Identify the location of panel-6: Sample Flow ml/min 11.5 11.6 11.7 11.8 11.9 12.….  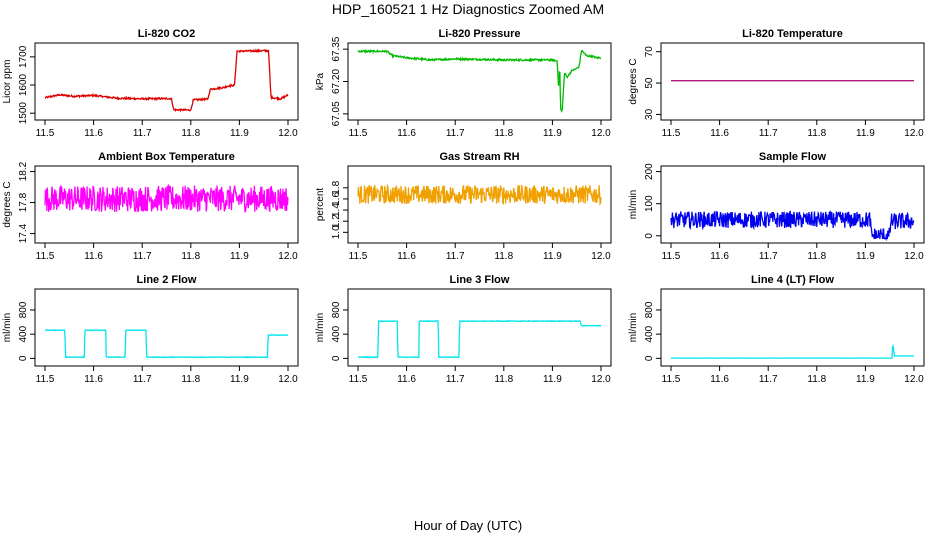
(776, 206).